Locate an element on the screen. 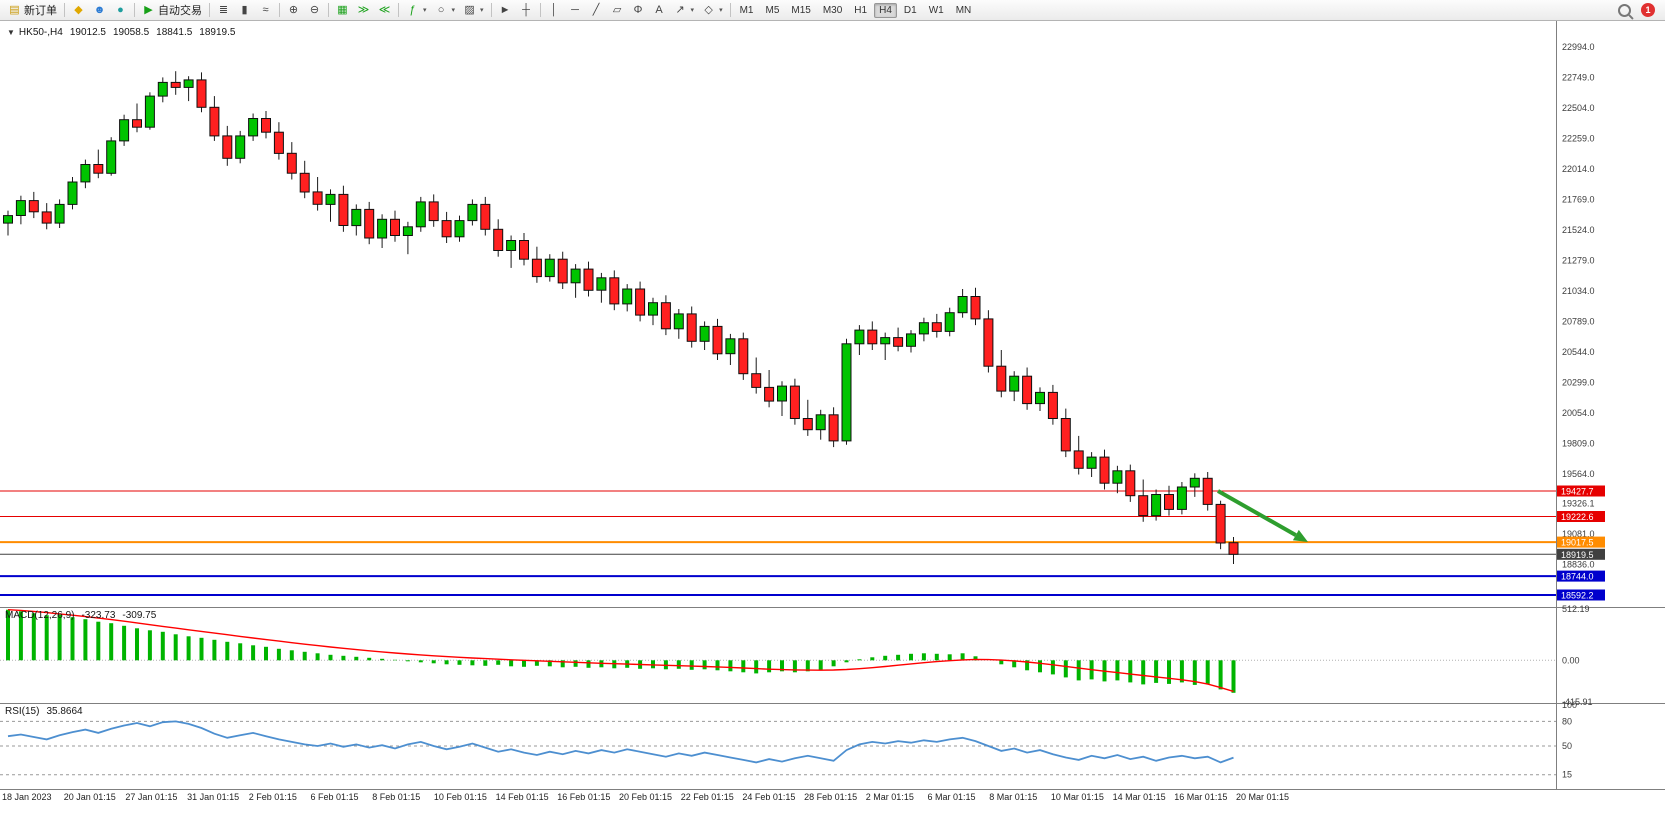  svg-text: 19326.1 is located at coordinates (1578, 504).